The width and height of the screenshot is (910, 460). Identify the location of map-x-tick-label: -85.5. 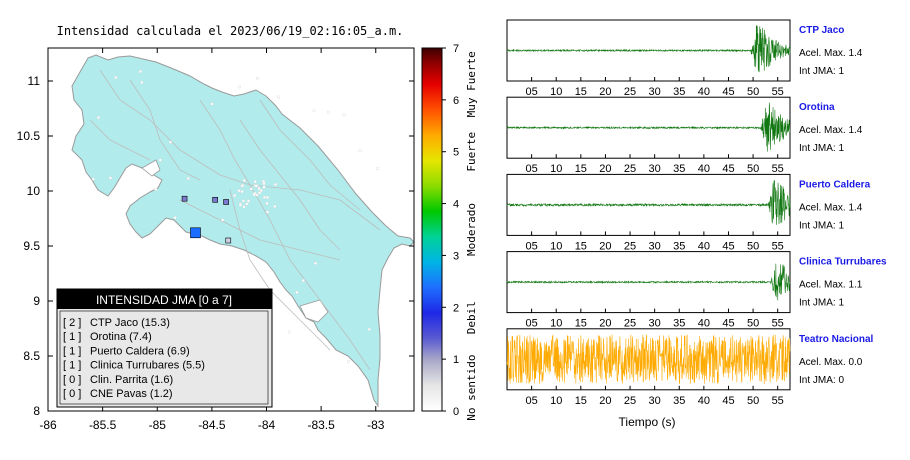
(103, 425).